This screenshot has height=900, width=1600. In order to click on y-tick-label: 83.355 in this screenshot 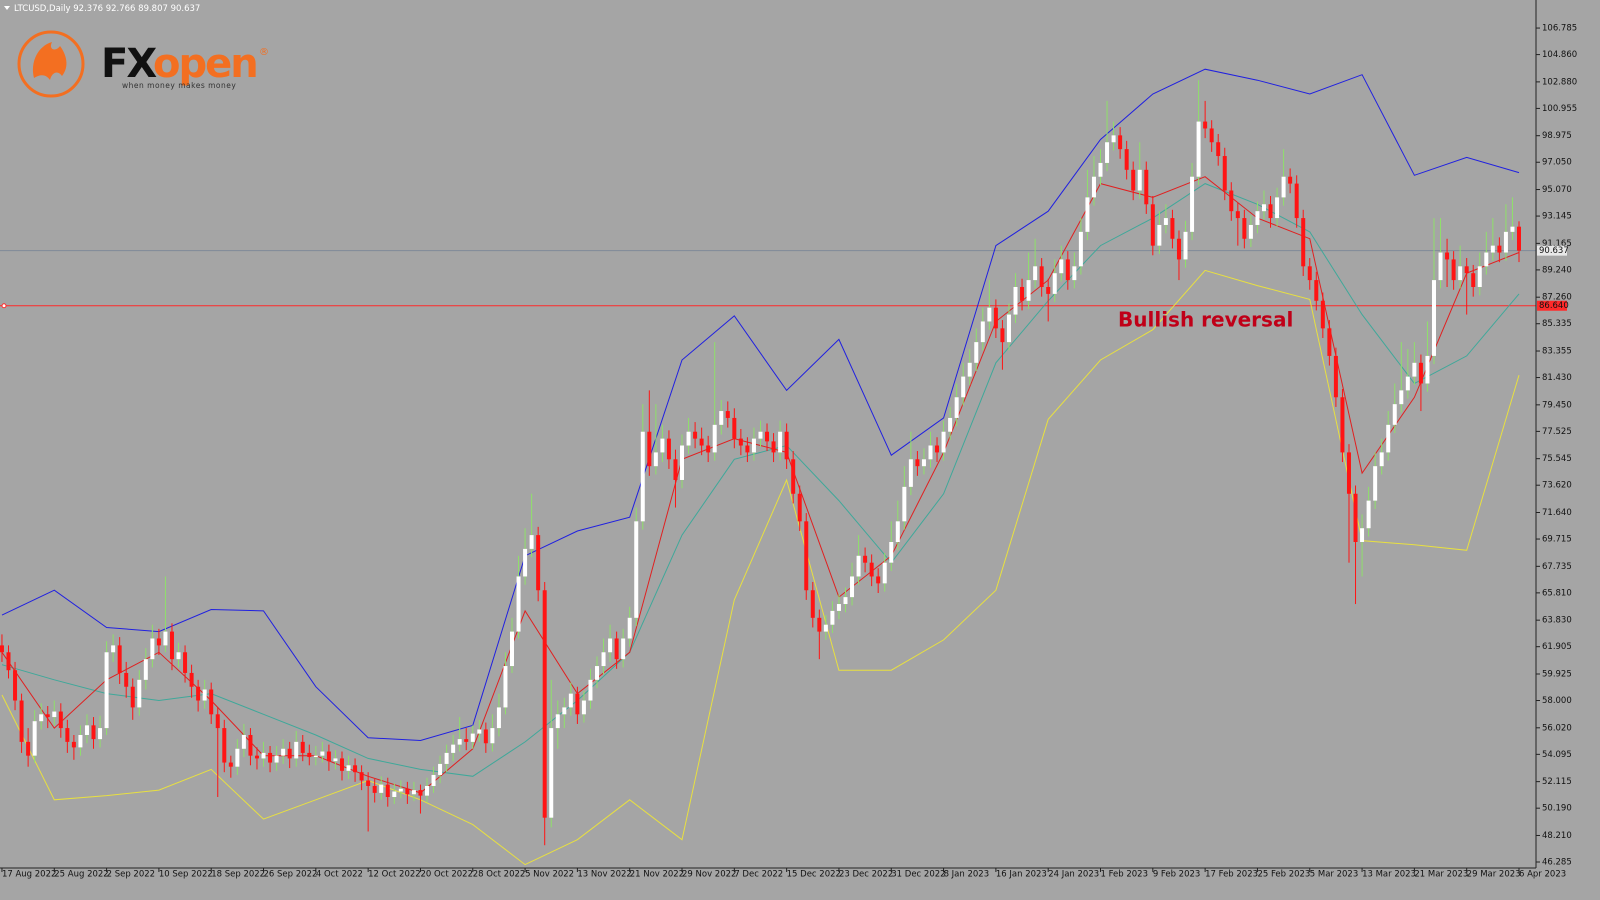, I will do `click(1557, 352)`.